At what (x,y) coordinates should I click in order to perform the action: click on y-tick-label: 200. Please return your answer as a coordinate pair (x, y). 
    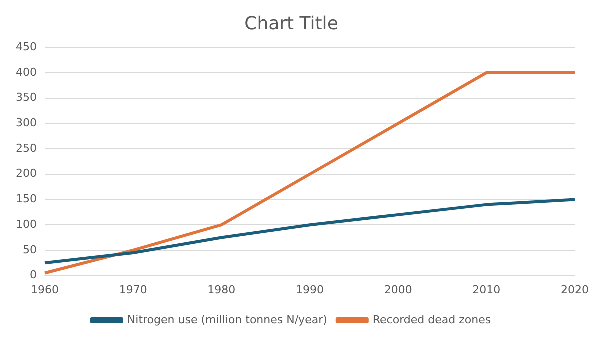
    Looking at the image, I should click on (26, 173).